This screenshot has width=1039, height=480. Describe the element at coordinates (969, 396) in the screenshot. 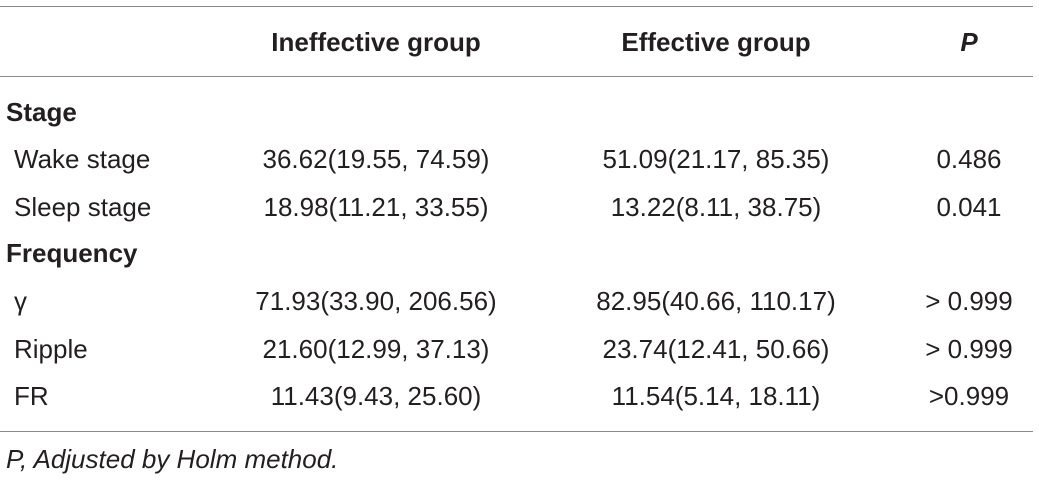

I see `cell-p-value: >0.999` at that location.